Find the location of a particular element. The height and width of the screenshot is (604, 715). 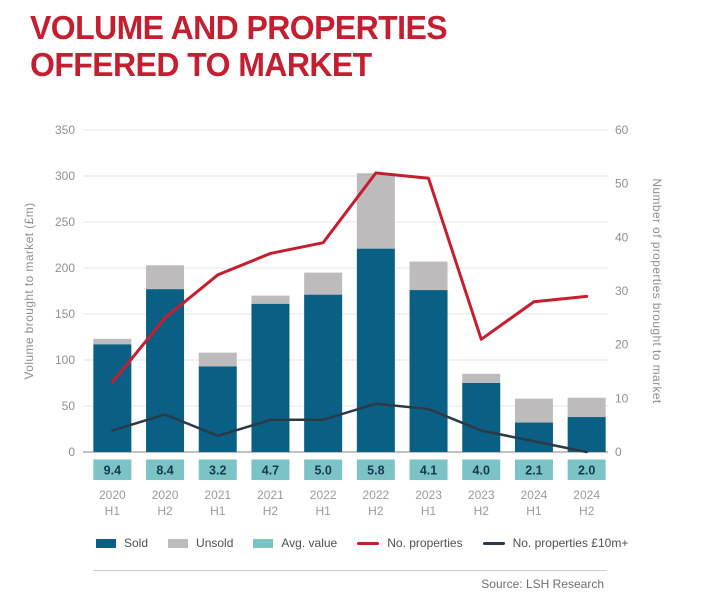

right-axis-tick: 0 is located at coordinates (618, 452).